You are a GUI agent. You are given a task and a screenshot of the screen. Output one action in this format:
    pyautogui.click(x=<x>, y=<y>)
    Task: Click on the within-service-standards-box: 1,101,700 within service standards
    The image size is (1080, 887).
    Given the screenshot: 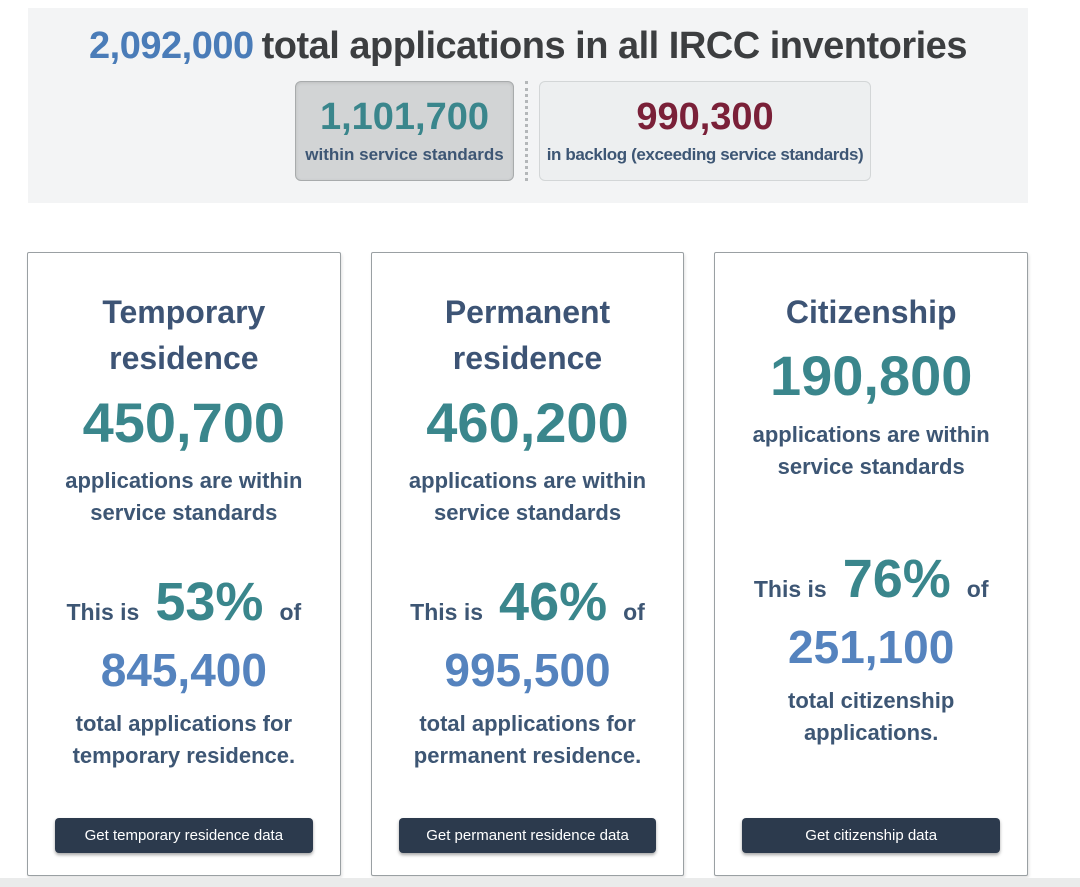 What is the action you would take?
    pyautogui.click(x=404, y=130)
    